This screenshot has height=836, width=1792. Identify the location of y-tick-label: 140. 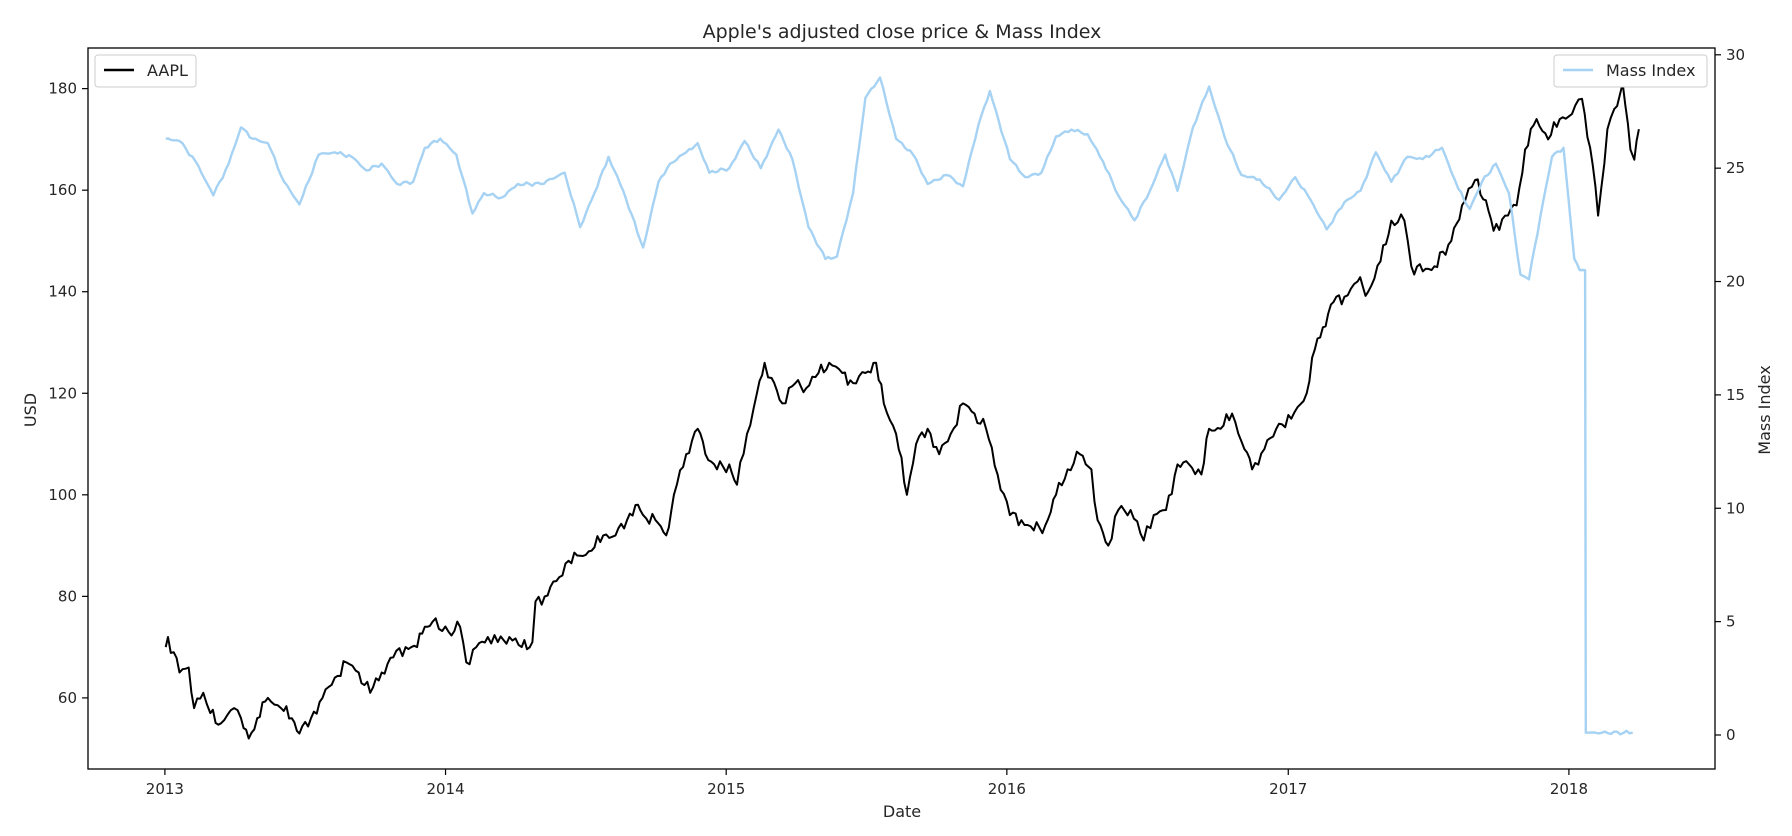
(62, 292).